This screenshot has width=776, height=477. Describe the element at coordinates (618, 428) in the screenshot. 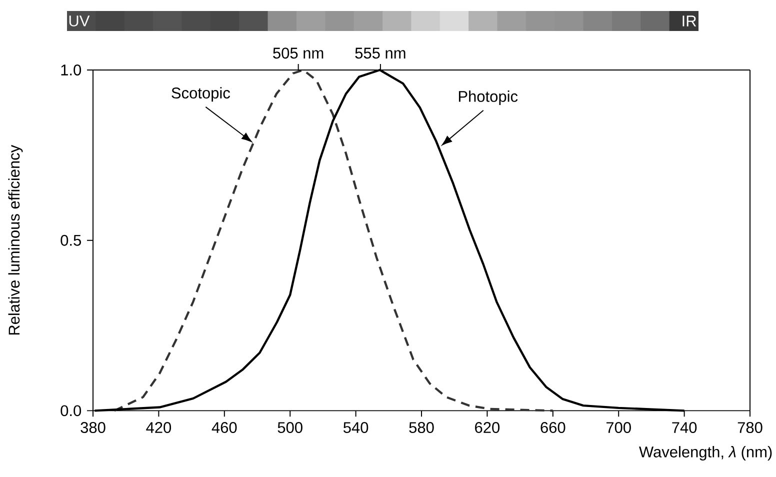

I see `x-tick-label: 700` at that location.